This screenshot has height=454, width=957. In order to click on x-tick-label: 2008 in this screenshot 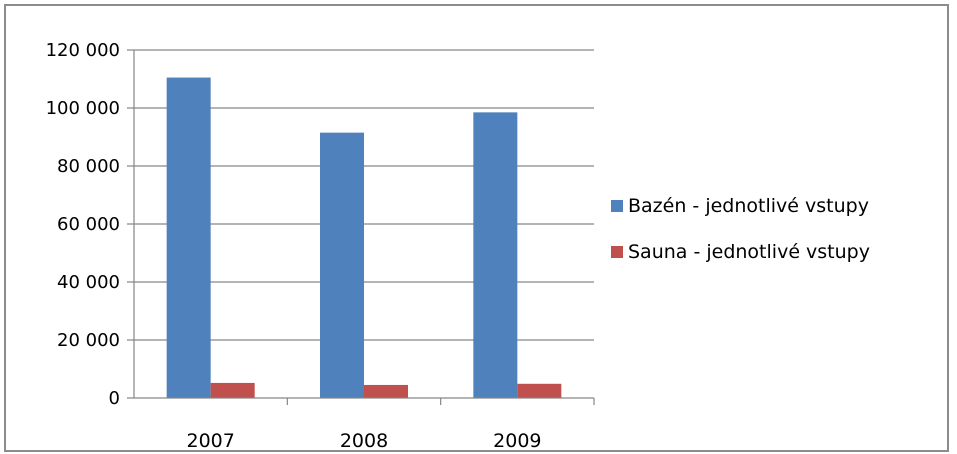, I will do `click(364, 441)`.